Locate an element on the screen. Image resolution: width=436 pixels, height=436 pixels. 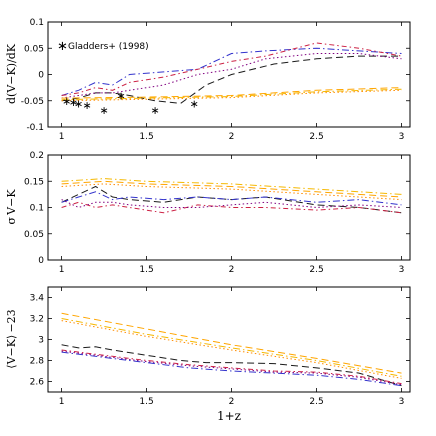
legend-label: Gladders+ (1998) is located at coordinates (108, 47).